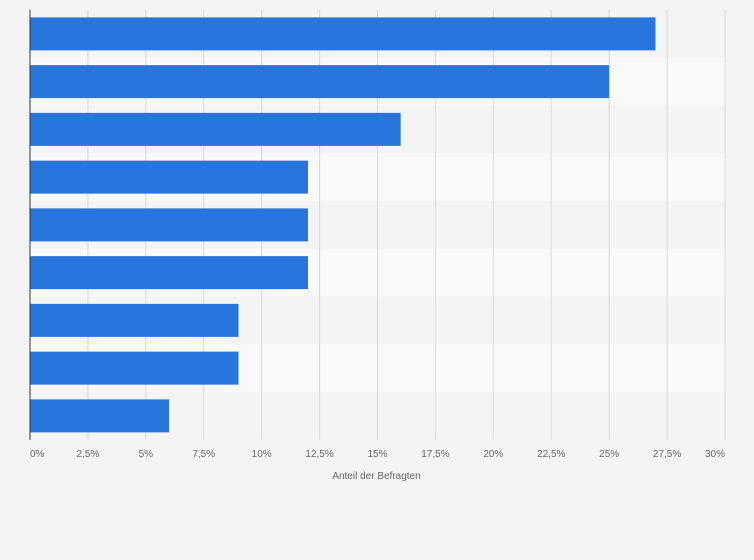  What do you see at coordinates (262, 454) in the screenshot?
I see `x-tick-label: 10%` at bounding box center [262, 454].